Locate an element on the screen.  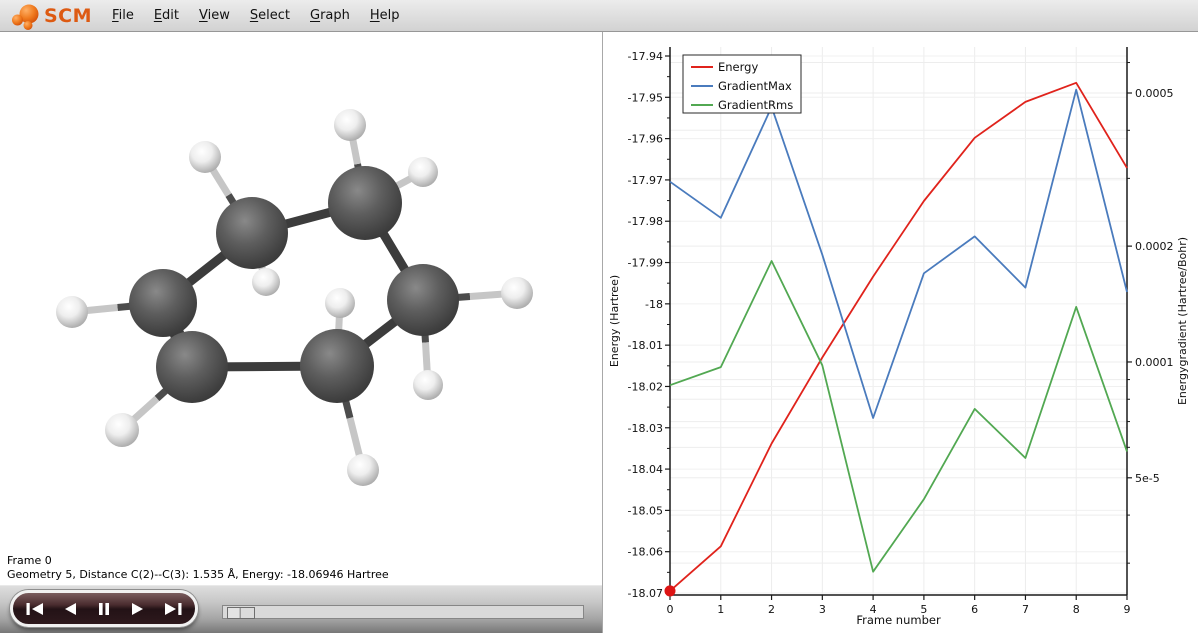
current-frame-marker is located at coordinates (670, 591).